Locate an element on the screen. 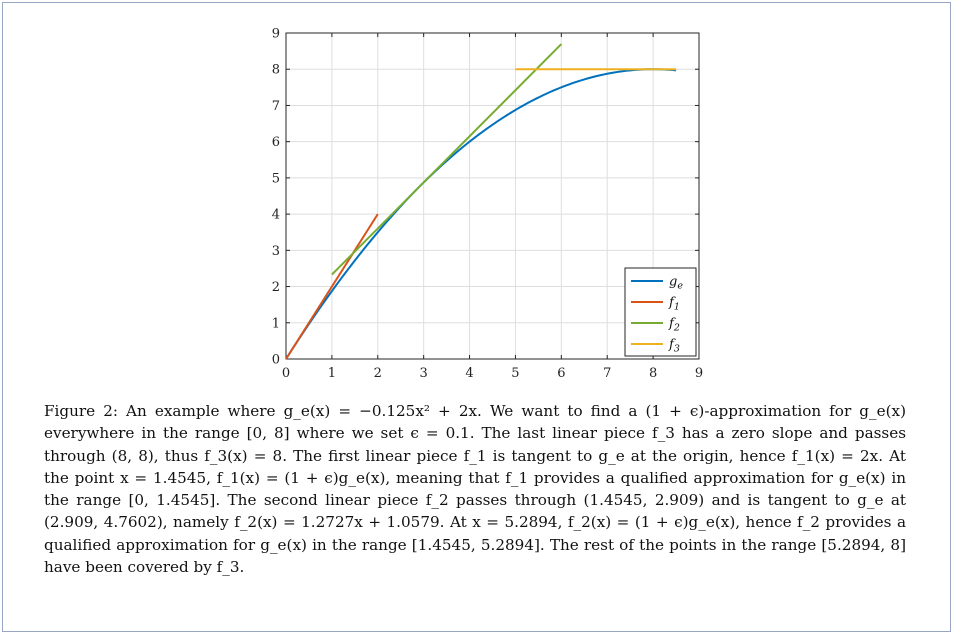 The height and width of the screenshot is (636, 955). x-tick-label: 5 is located at coordinates (515, 373).